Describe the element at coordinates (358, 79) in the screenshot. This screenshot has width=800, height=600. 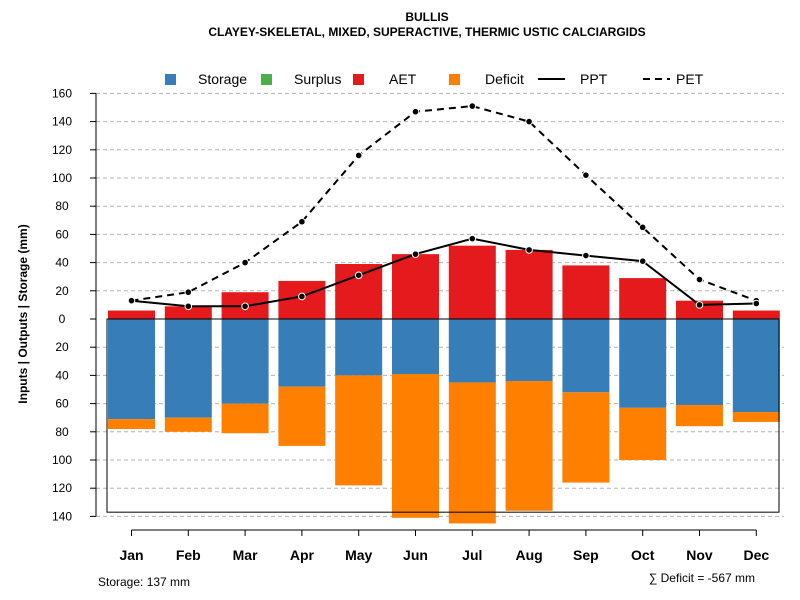
I see `legend-swatch-aet` at that location.